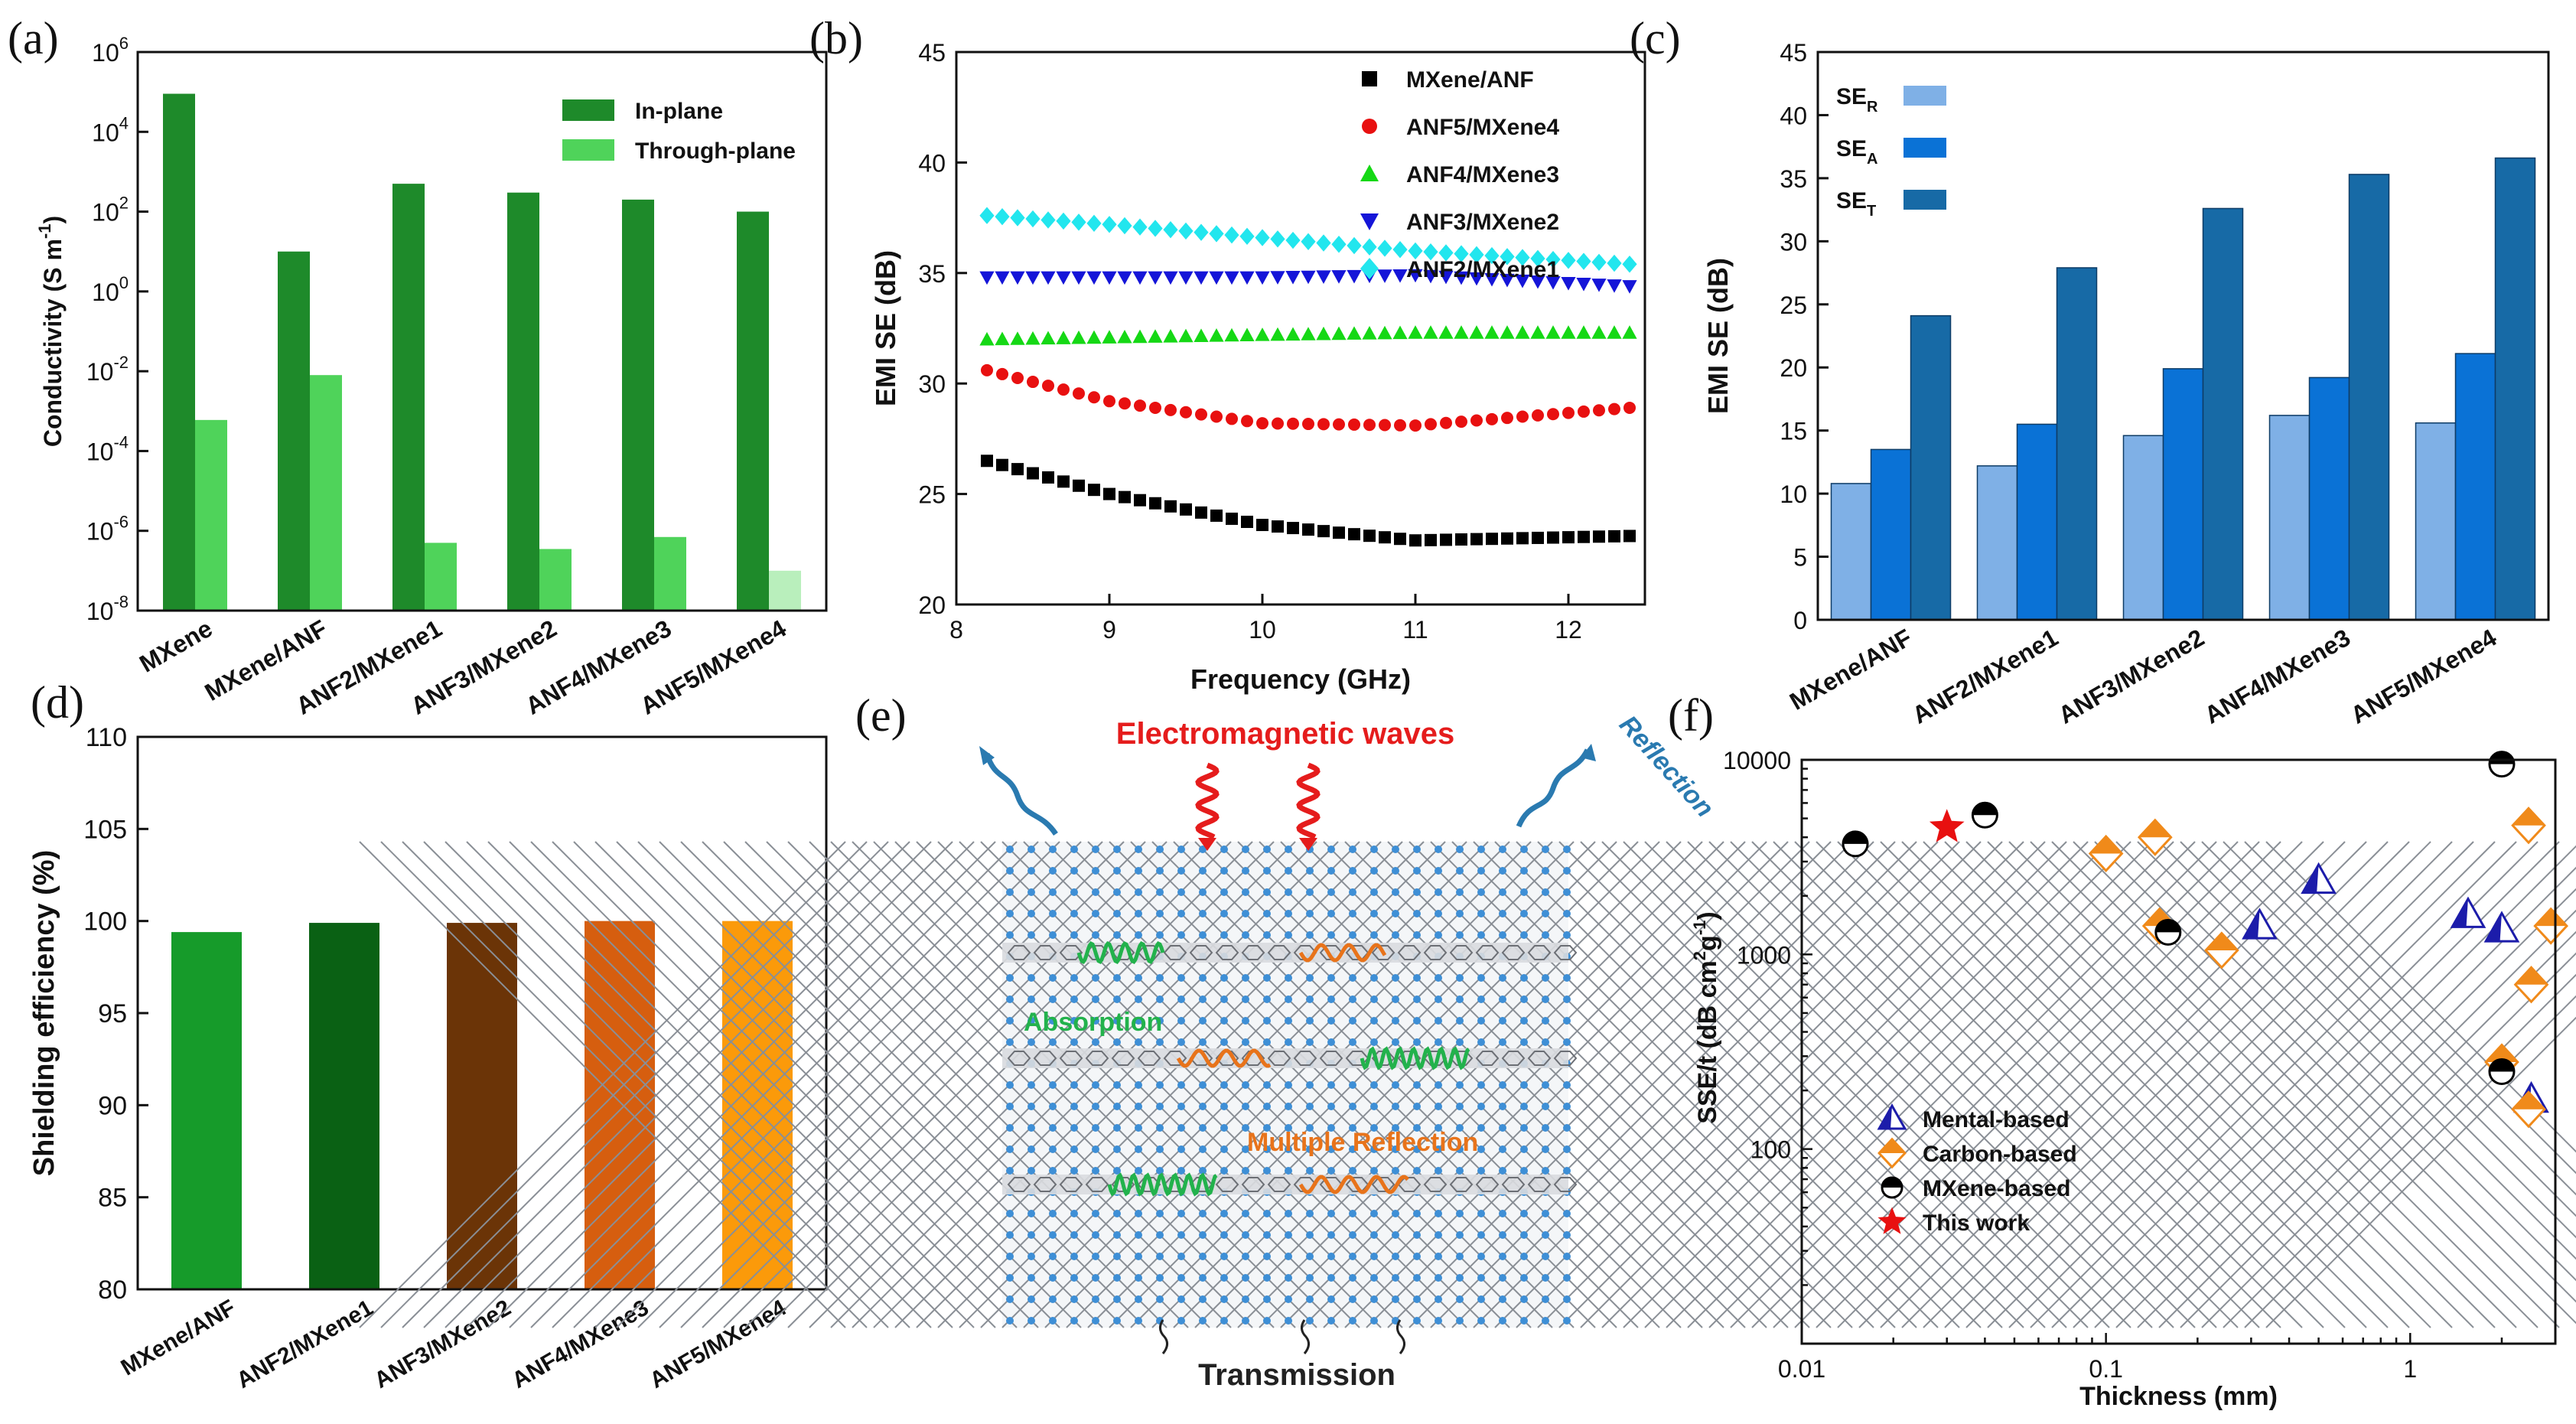 Image resolution: width=2576 pixels, height=1424 pixels. What do you see at coordinates (1262, 630) in the screenshot?
I see `x-tick-label: 10` at bounding box center [1262, 630].